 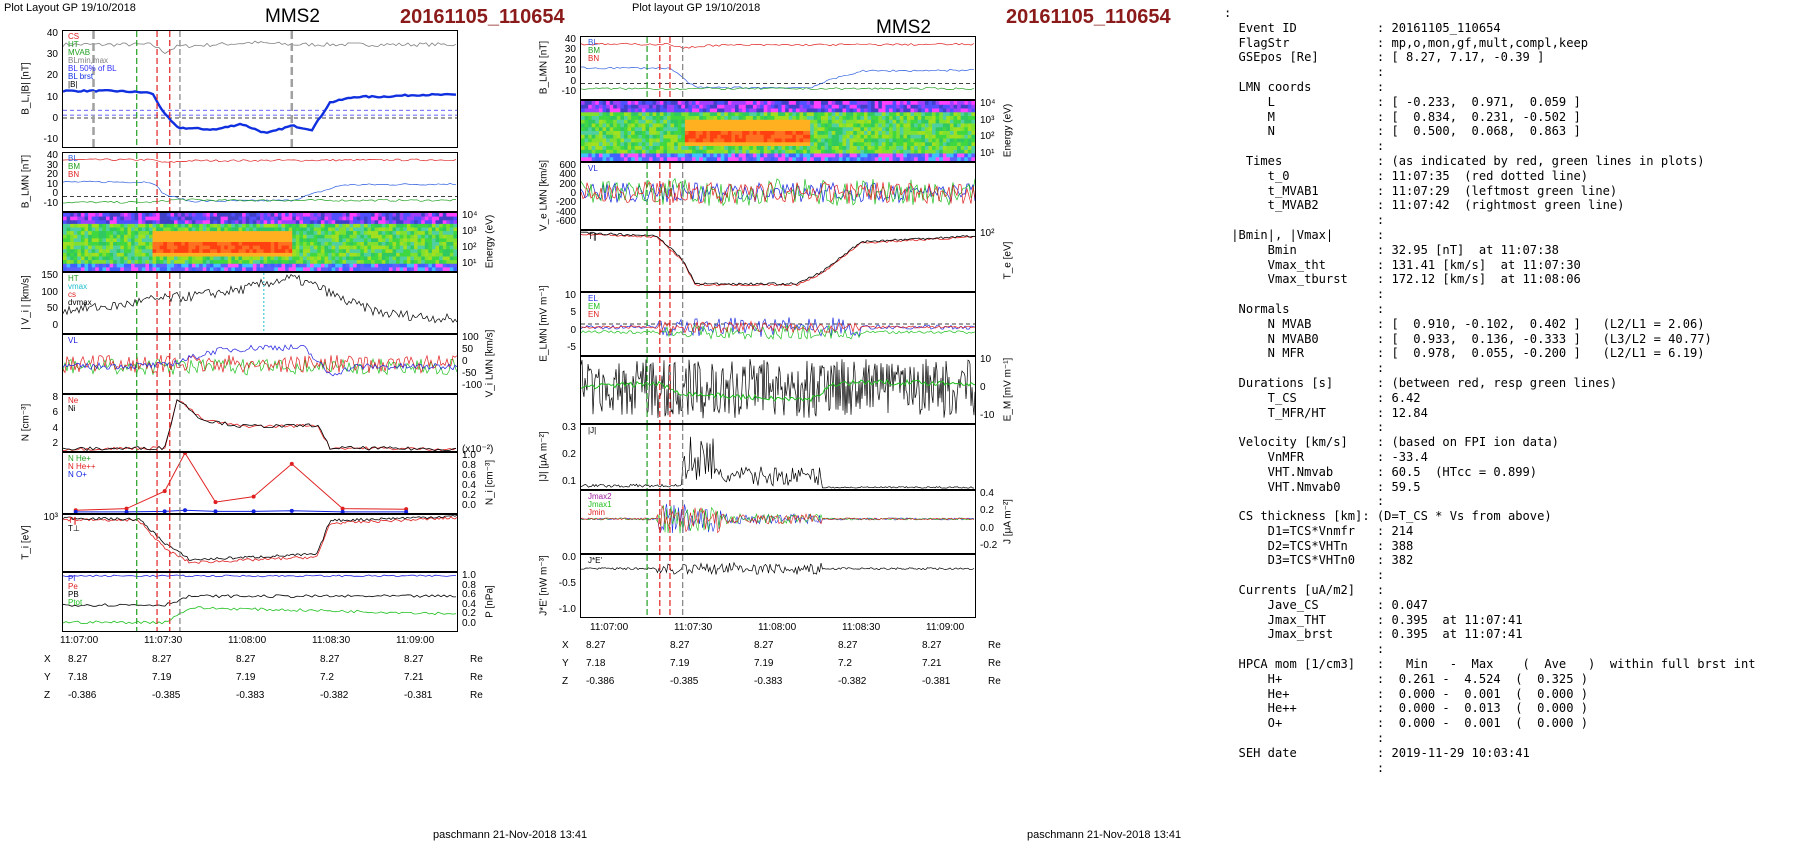 I want to click on y-tick-label: 0, so click(x=983, y=387).